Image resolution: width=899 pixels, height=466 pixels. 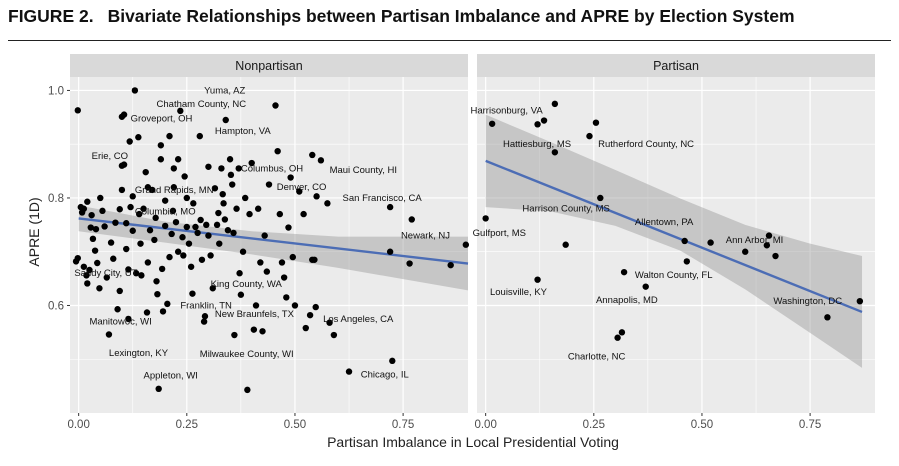 I want to click on x-tick-label: 0.50, so click(x=702, y=425).